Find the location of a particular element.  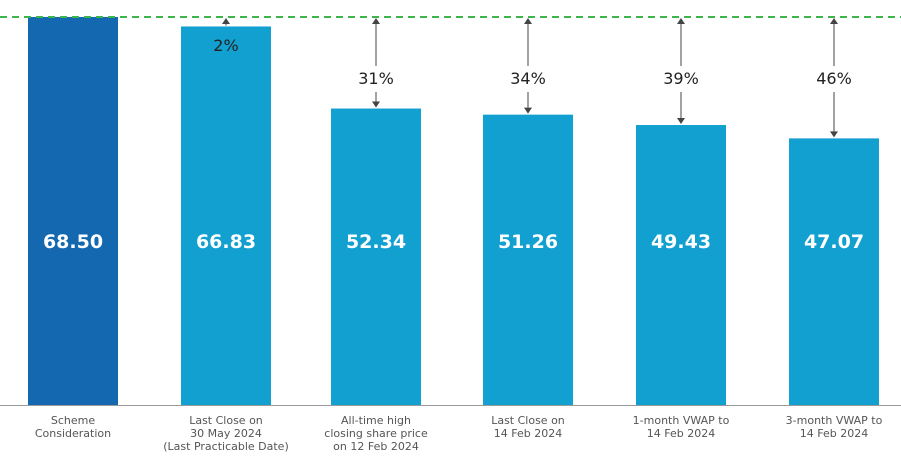

bar-value-label: 66.83 is located at coordinates (226, 242).